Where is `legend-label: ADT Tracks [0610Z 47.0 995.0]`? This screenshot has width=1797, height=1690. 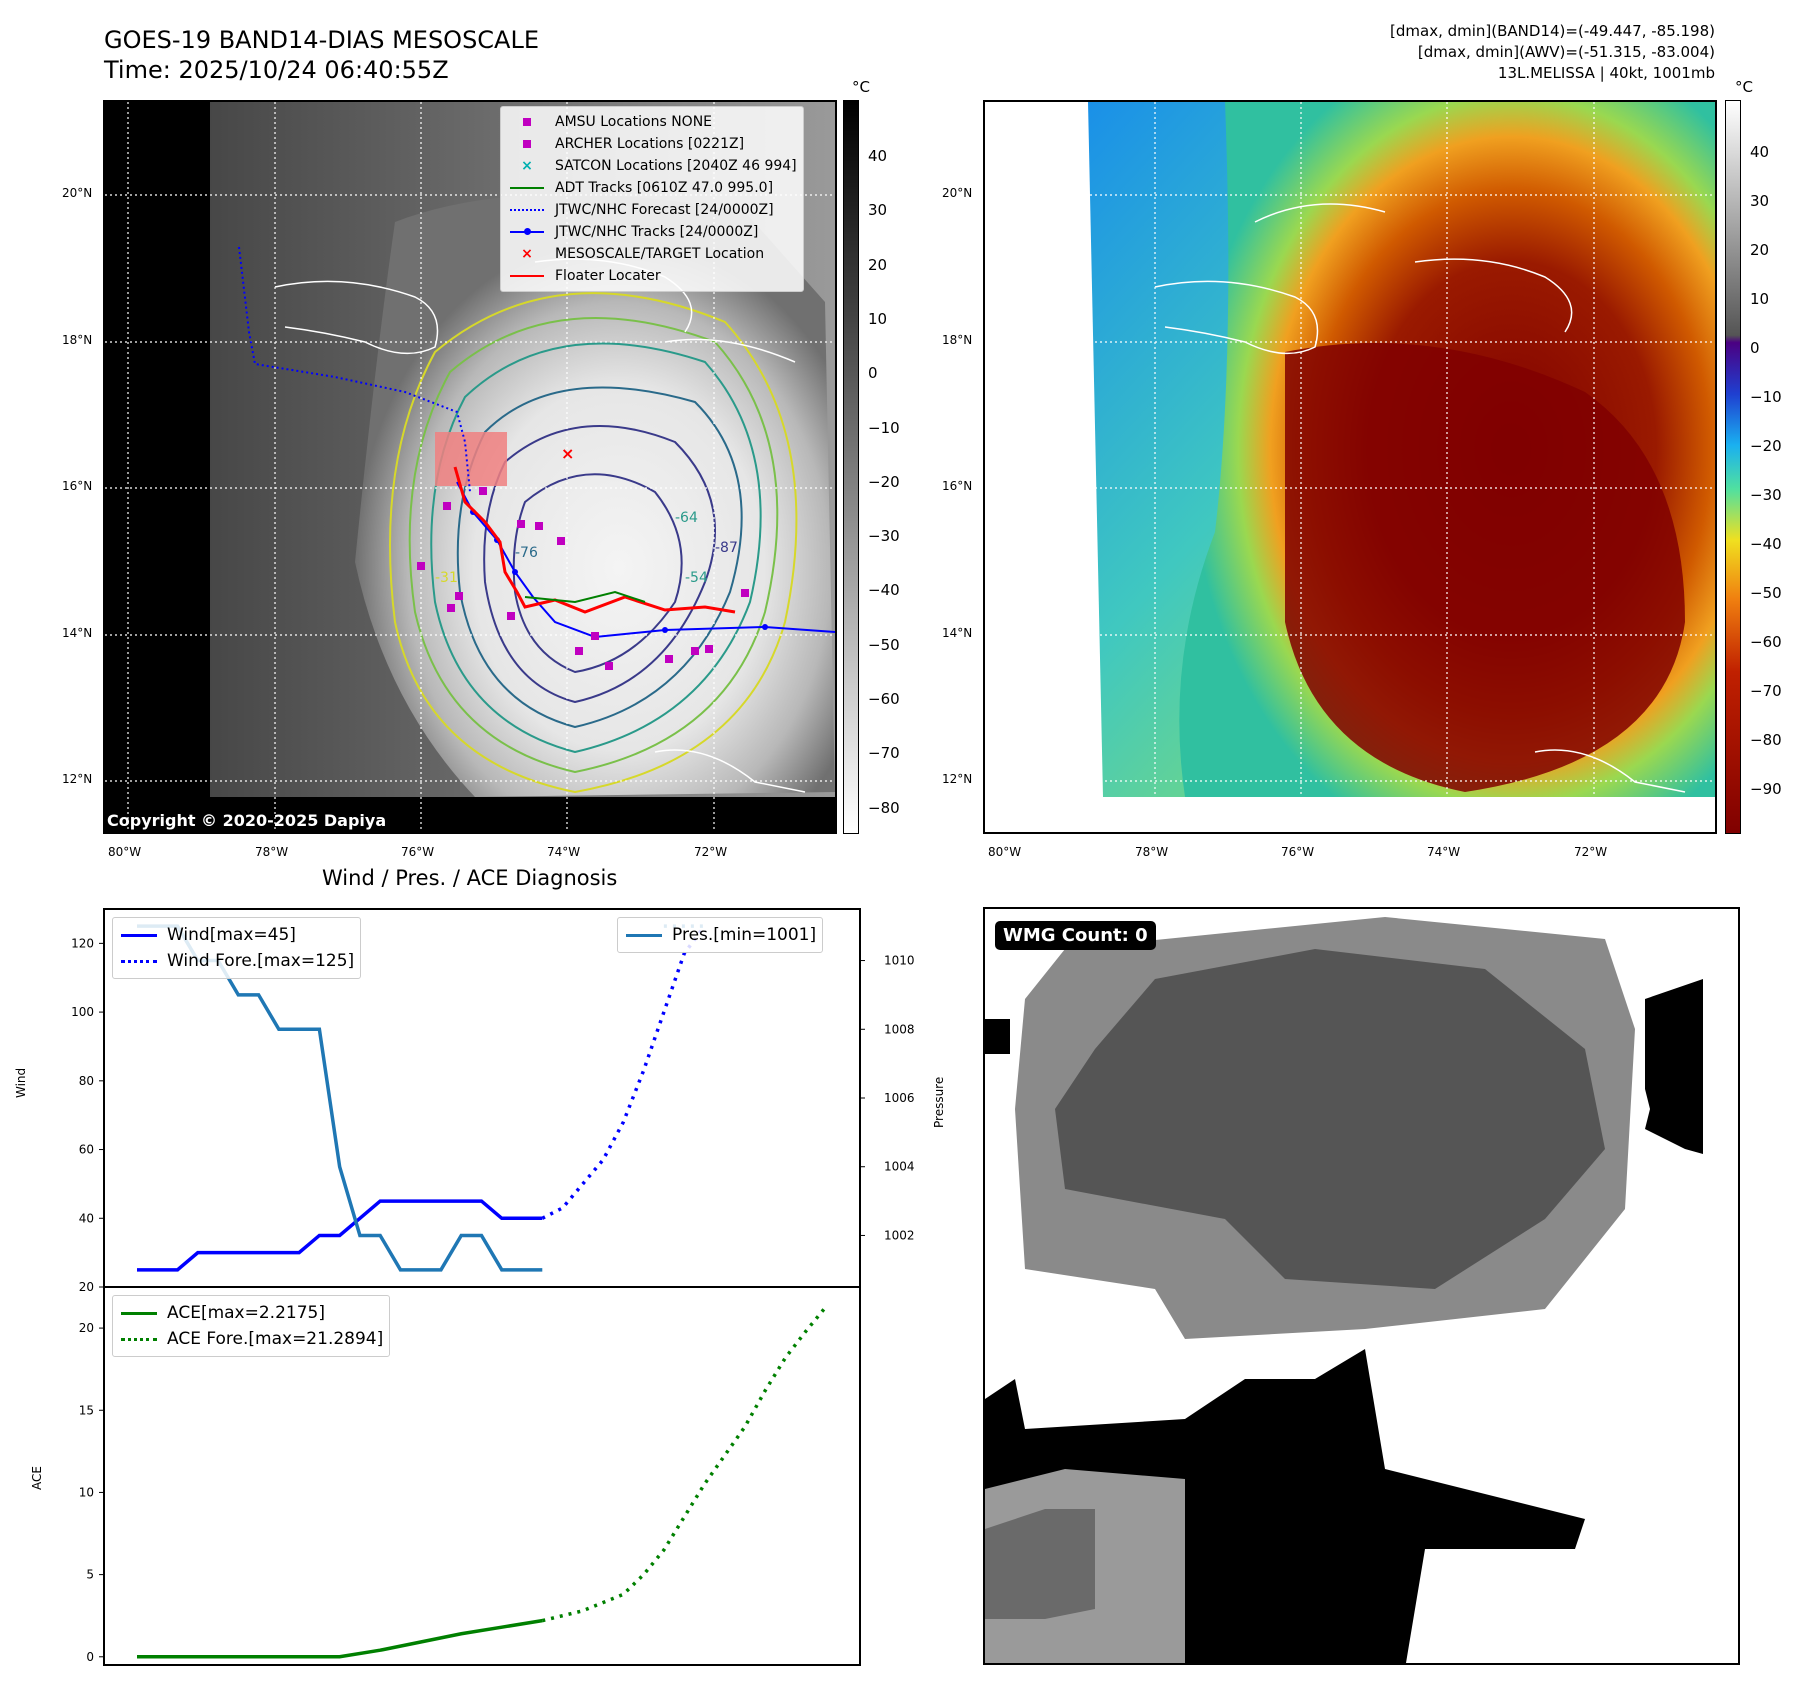
legend-label: ADT Tracks [0610Z 47.0 995.0] is located at coordinates (664, 188).